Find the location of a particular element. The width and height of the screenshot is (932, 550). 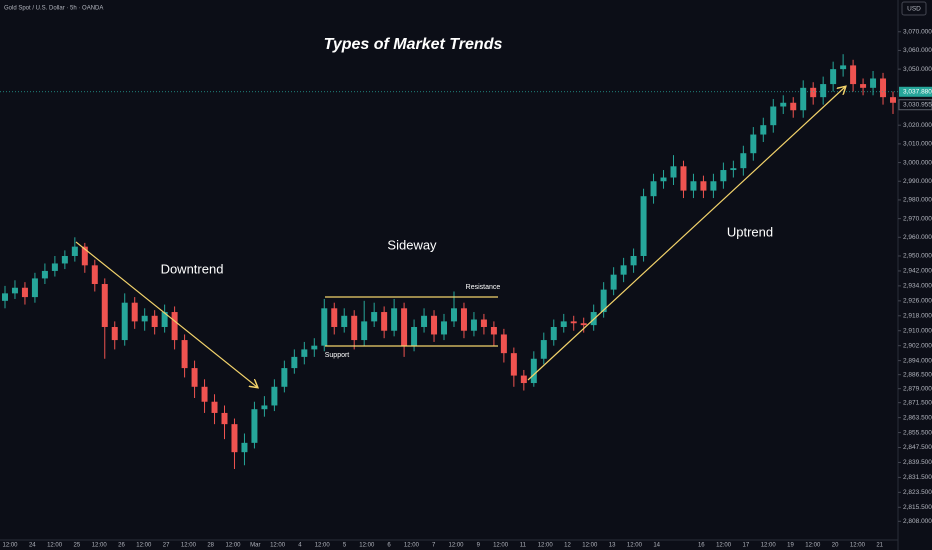

y-tick-label: 2,808.000 is located at coordinates (917, 521).